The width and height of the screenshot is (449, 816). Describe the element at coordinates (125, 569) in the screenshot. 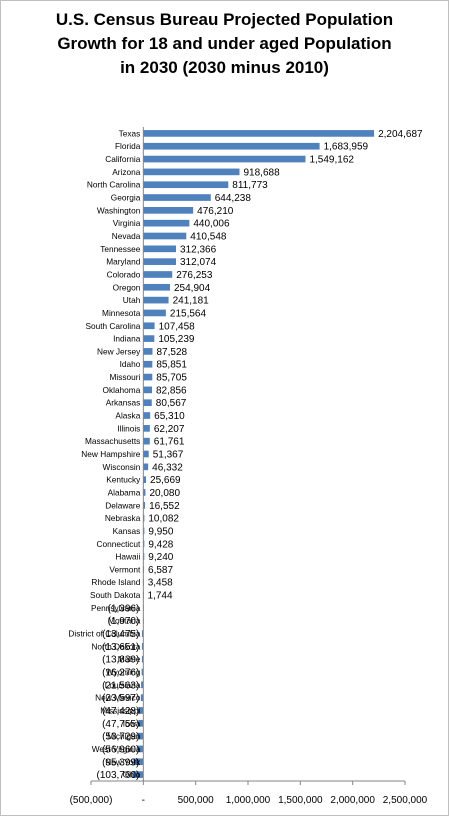

I see `category-label-34: Vermont` at that location.